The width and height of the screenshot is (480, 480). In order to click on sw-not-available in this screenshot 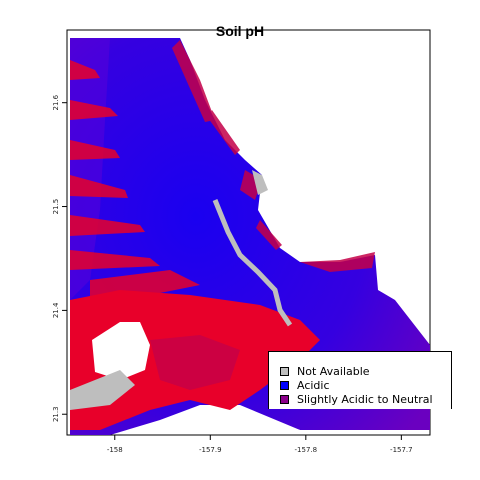, I will do `click(102, 390)`.